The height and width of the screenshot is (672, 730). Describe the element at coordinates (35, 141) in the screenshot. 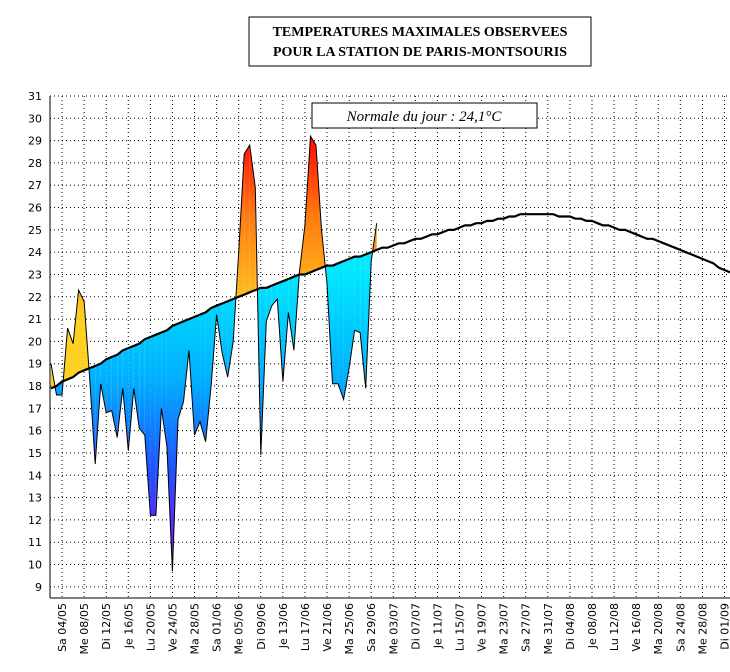

I see `y-tick-label: 29` at that location.